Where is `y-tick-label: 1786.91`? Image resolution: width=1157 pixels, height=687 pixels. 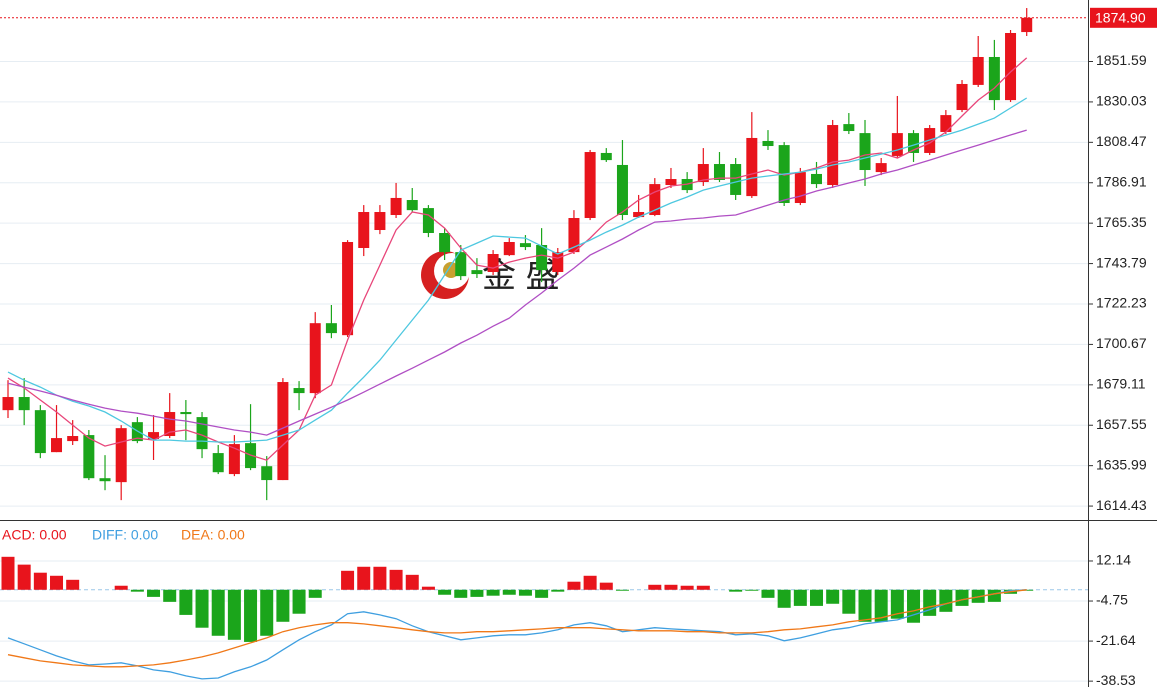 y-tick-label: 1786.91 is located at coordinates (1121, 181).